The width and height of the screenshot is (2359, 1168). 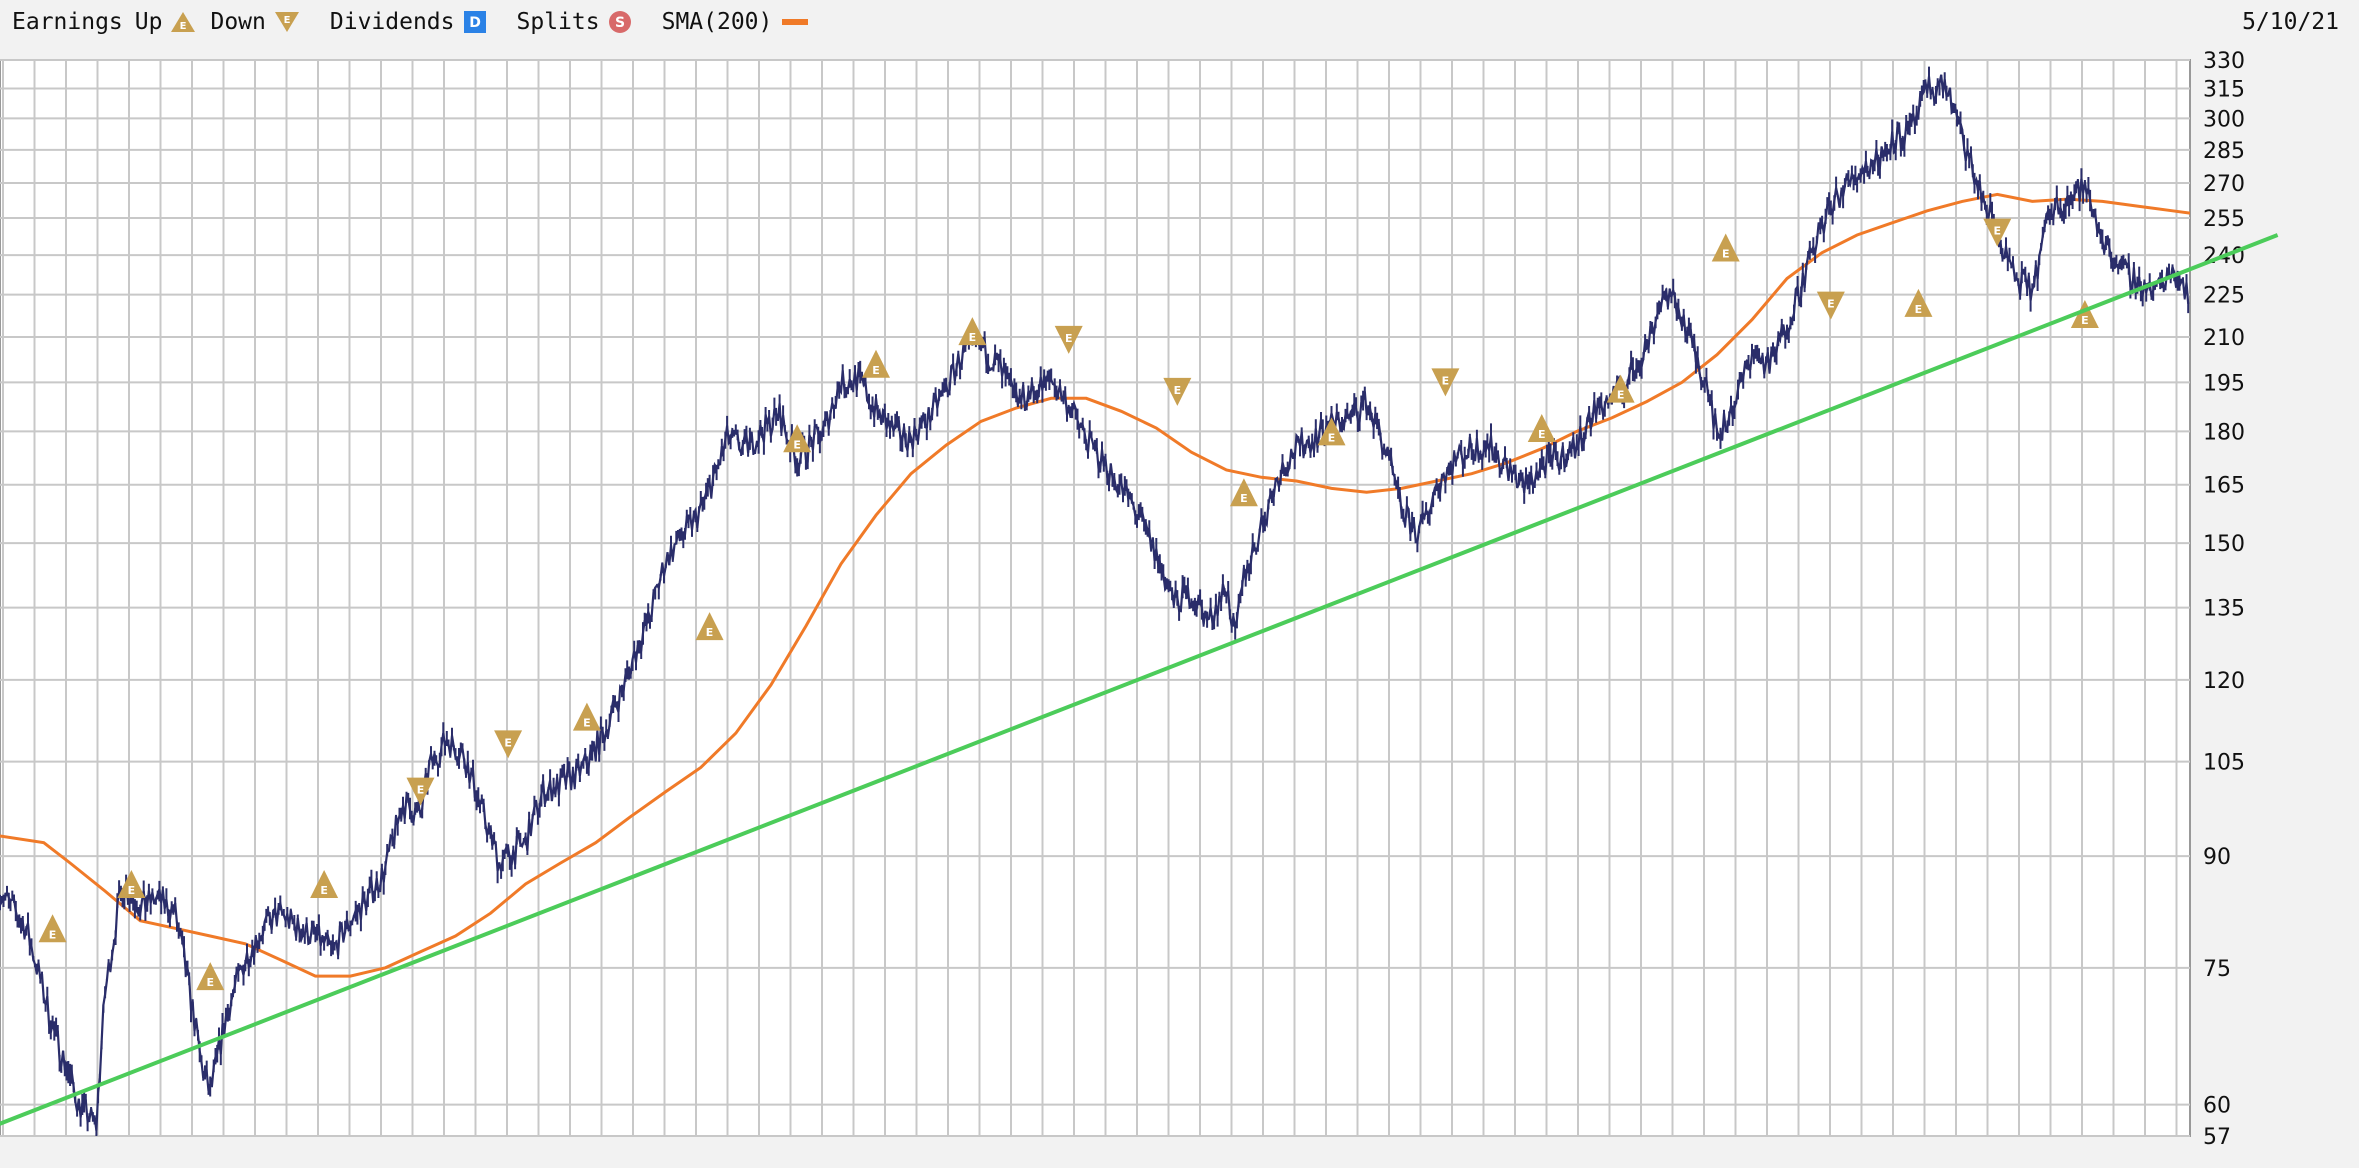 What do you see at coordinates (2224, 61) in the screenshot?
I see `y-tick-label: 330` at bounding box center [2224, 61].